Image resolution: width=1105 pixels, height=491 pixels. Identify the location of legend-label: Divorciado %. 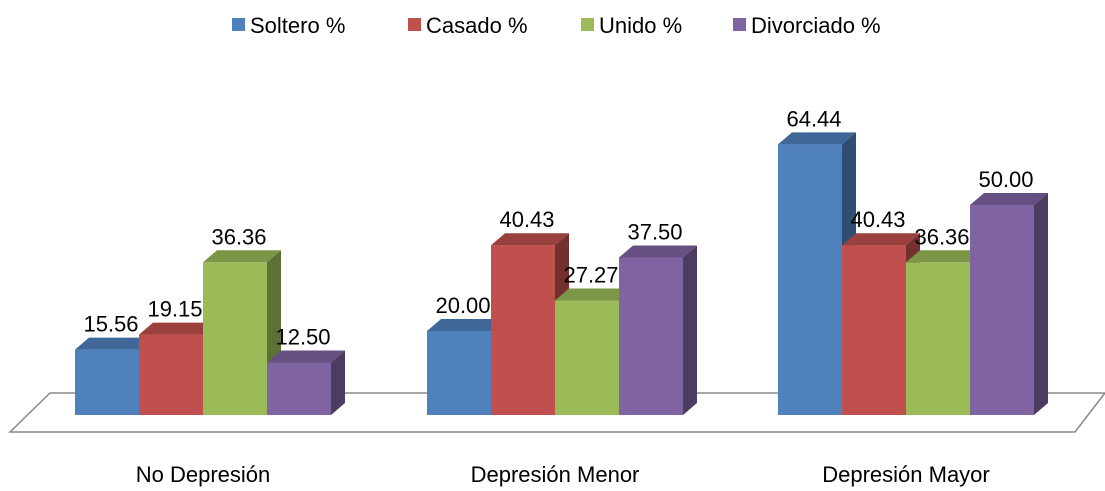
(816, 25).